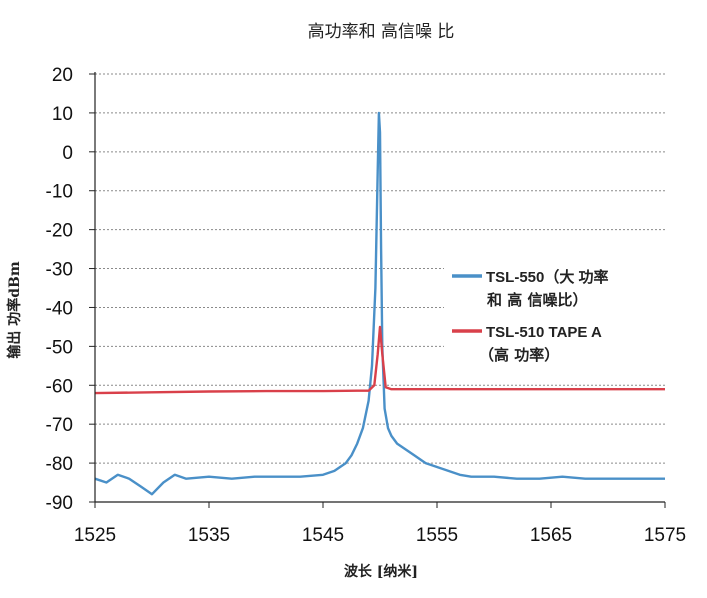  Describe the element at coordinates (665, 535) in the screenshot. I see `x-tick-label-5: 1575` at that location.